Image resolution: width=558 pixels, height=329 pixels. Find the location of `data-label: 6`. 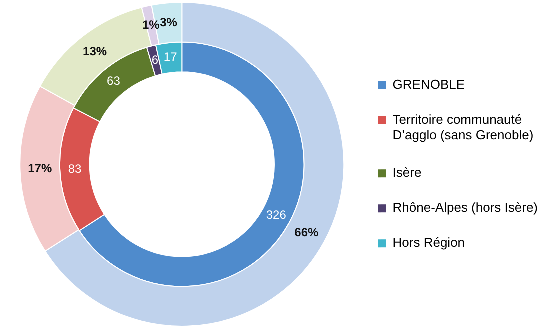

data-label: 6 is located at coordinates (155, 59).